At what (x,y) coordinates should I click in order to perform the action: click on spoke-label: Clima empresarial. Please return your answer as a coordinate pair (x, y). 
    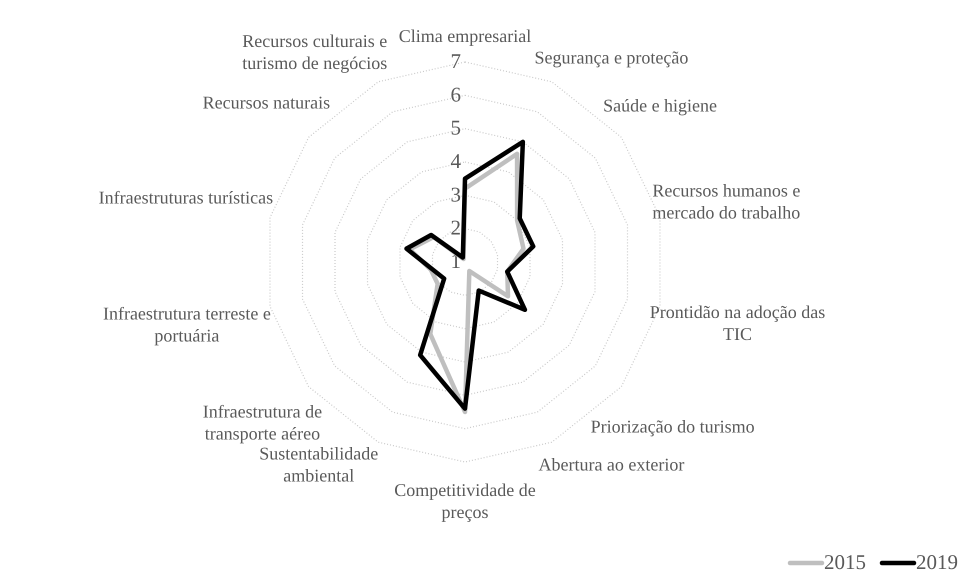
    Looking at the image, I should click on (465, 36).